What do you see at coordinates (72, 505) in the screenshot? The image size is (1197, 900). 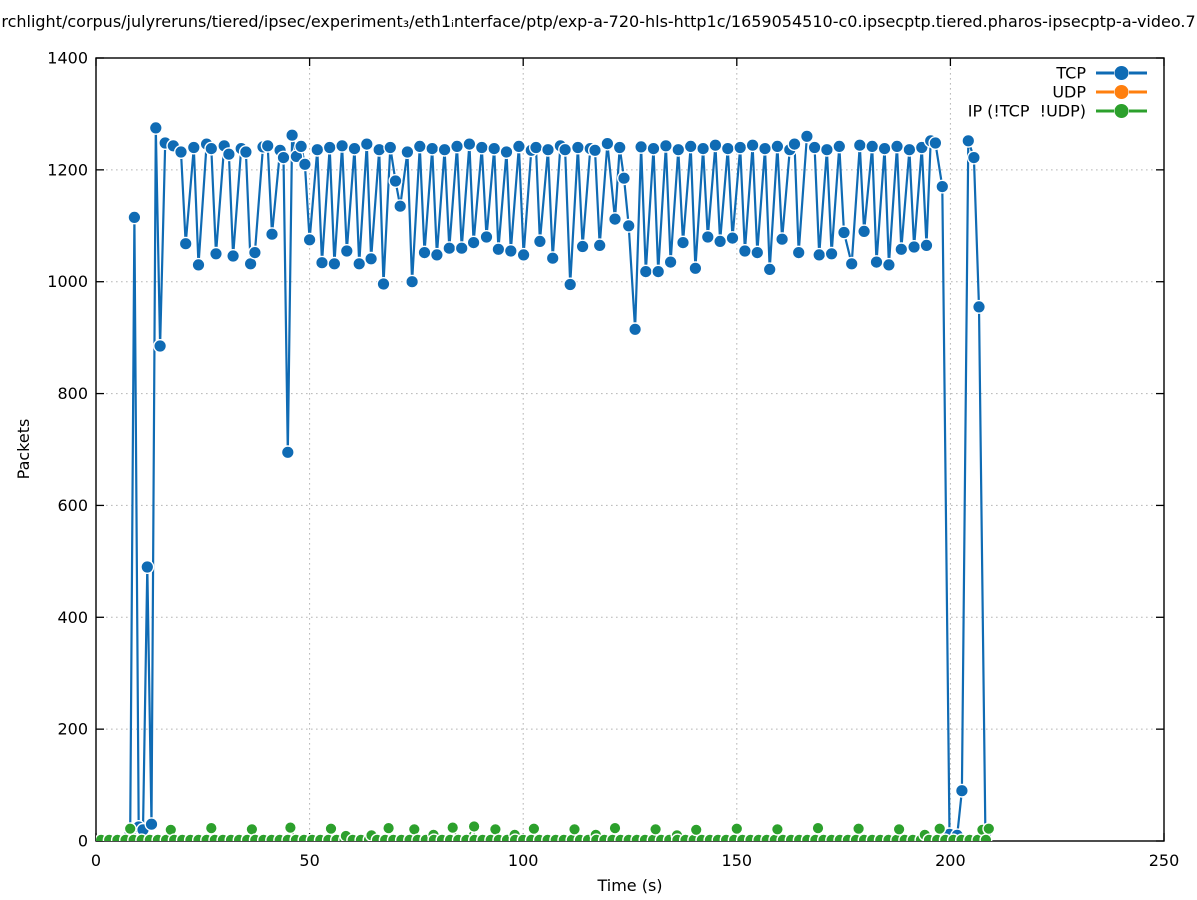 I see `y-tick-label: 600` at bounding box center [72, 505].